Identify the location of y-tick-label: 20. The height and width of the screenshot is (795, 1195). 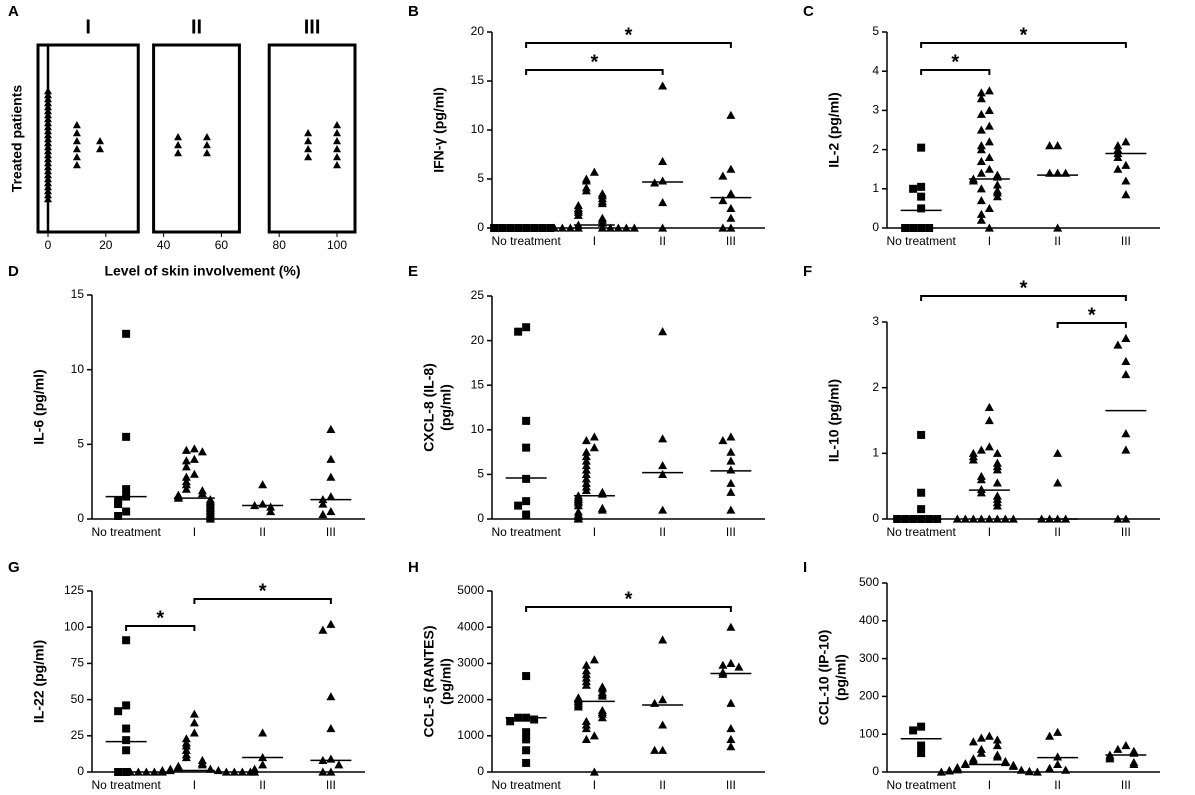
(478, 340).